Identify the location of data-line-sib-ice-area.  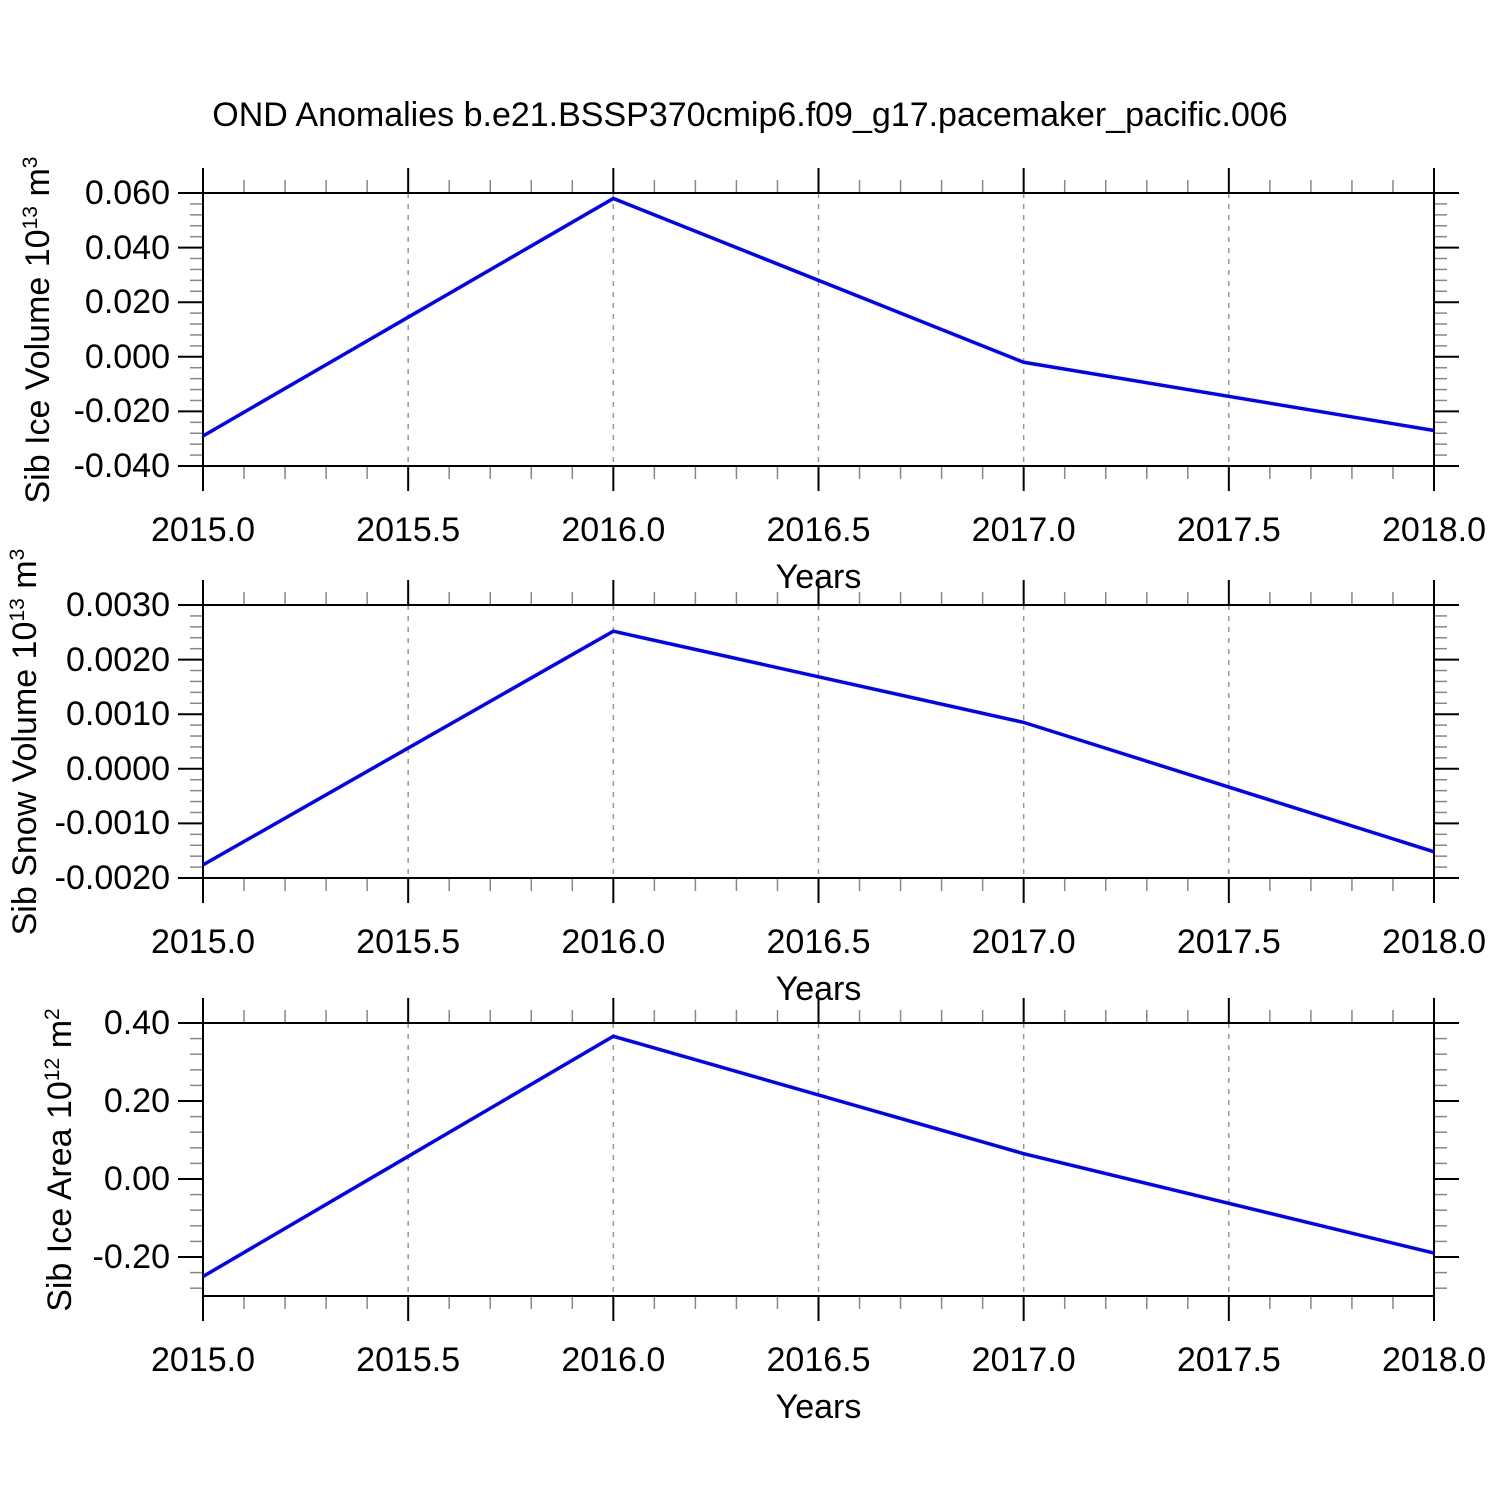
(818, 1156).